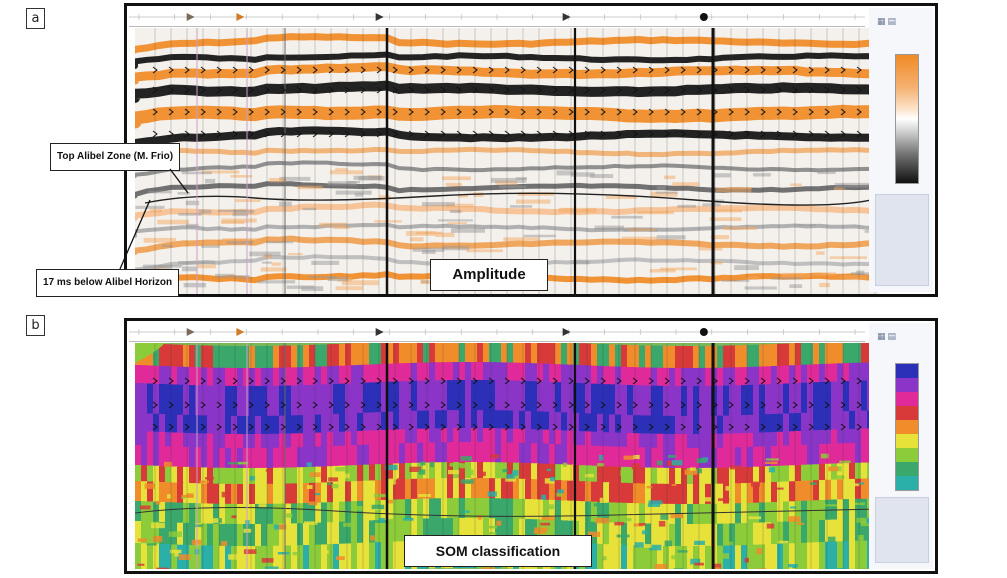  I want to click on amplitude-colorbar, so click(907, 119).